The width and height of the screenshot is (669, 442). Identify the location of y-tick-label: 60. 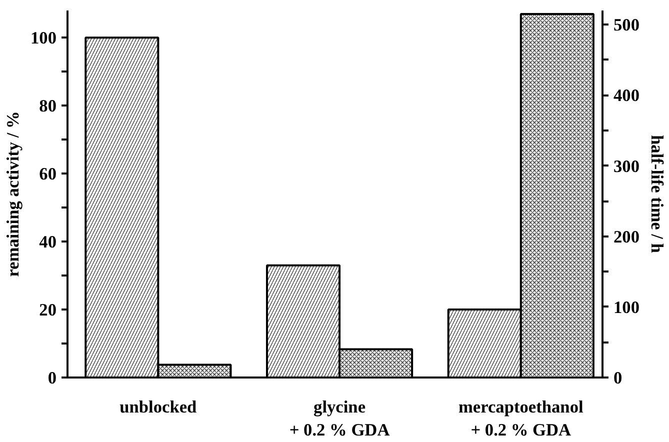
(47, 174).